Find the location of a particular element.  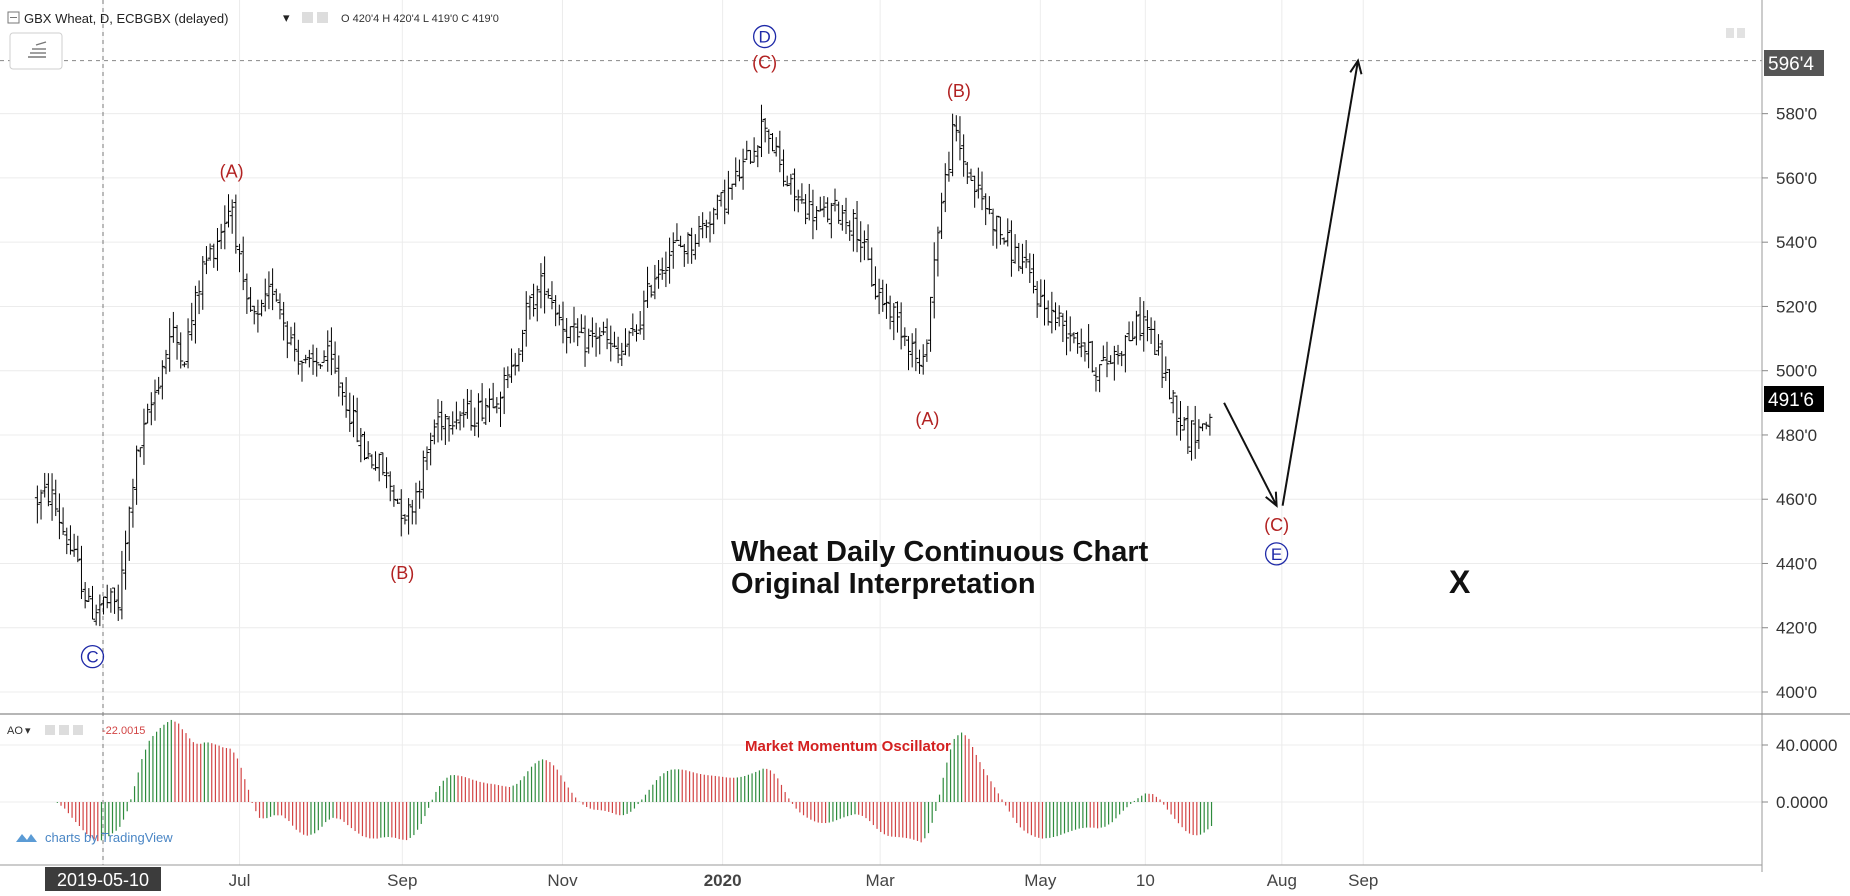

price-tick-label: 440'0 is located at coordinates (1796, 563).